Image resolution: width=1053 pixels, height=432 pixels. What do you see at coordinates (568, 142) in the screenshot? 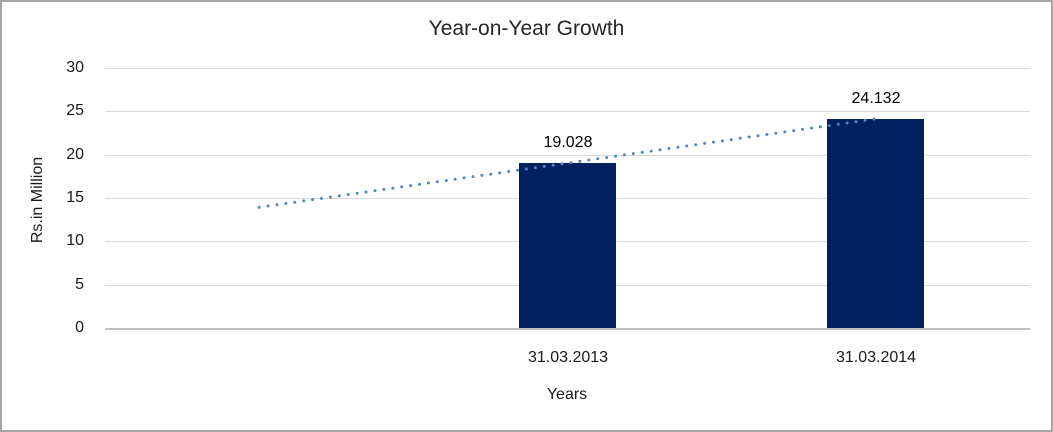
I see `bar-data-label: 19.028` at bounding box center [568, 142].